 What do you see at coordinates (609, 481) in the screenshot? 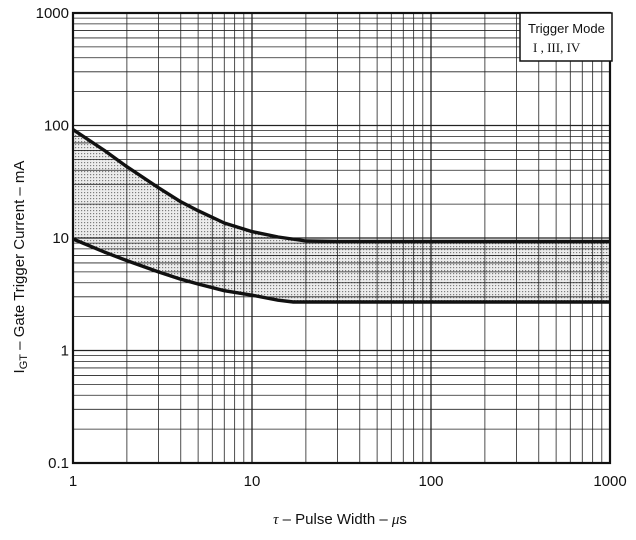
I see `x-tick-label: 1000` at bounding box center [609, 481].